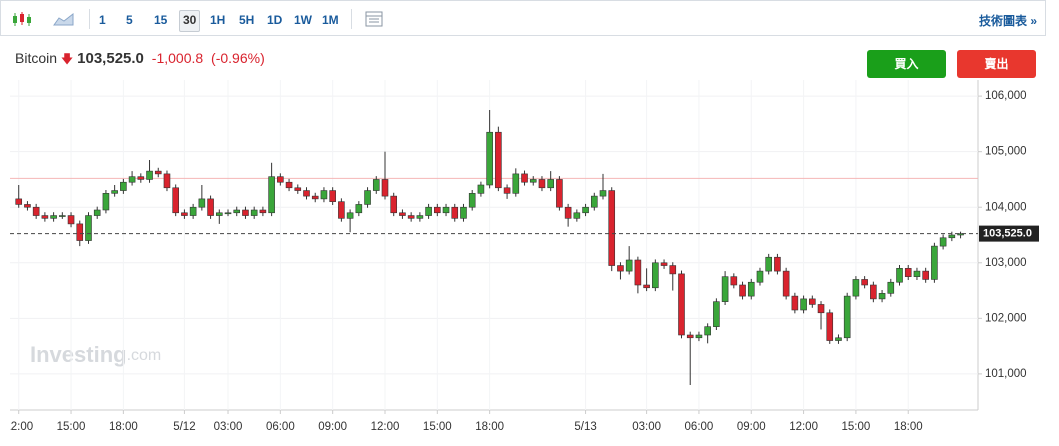 Image resolution: width=1059 pixels, height=446 pixels. What do you see at coordinates (275, 20) in the screenshot?
I see `interval-button: 1D` at bounding box center [275, 20].